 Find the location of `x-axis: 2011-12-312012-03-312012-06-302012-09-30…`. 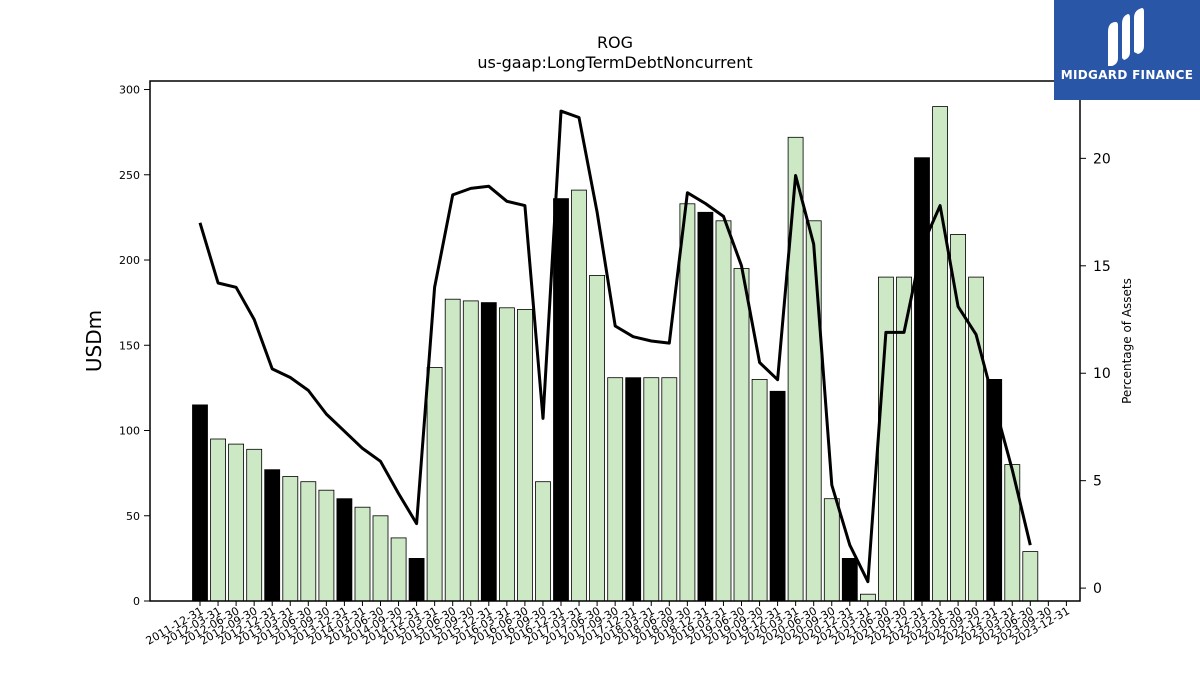

x-axis: 2011-12-312012-03-312012-06-302012-09-30… is located at coordinates (608, 624).